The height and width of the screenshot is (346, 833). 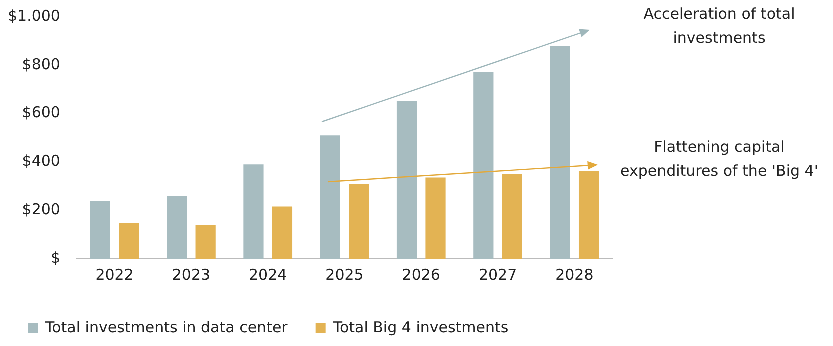 What do you see at coordinates (34, 15) in the screenshot?
I see `y-tick-label: $1.000` at bounding box center [34, 15].